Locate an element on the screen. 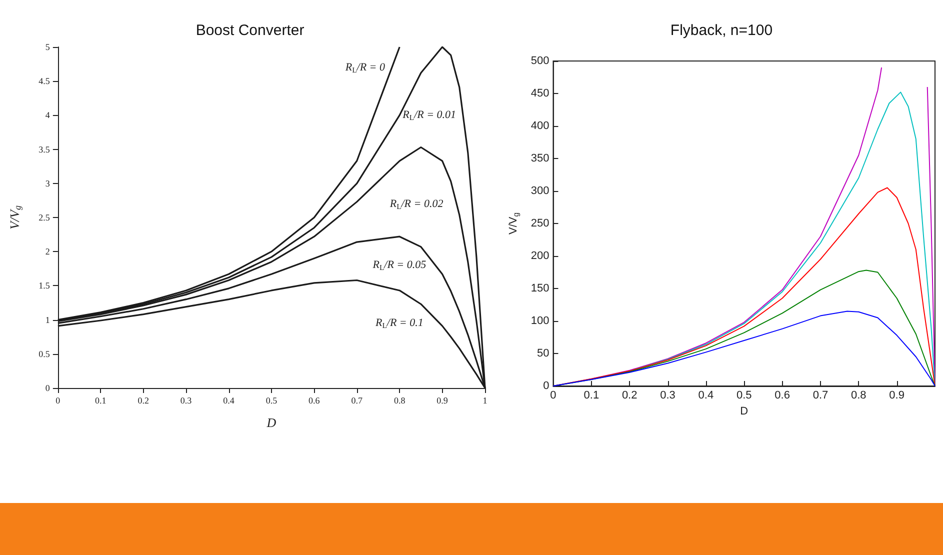 The width and height of the screenshot is (943, 555). y-axis-title: V/Vg is located at coordinates (14, 217).